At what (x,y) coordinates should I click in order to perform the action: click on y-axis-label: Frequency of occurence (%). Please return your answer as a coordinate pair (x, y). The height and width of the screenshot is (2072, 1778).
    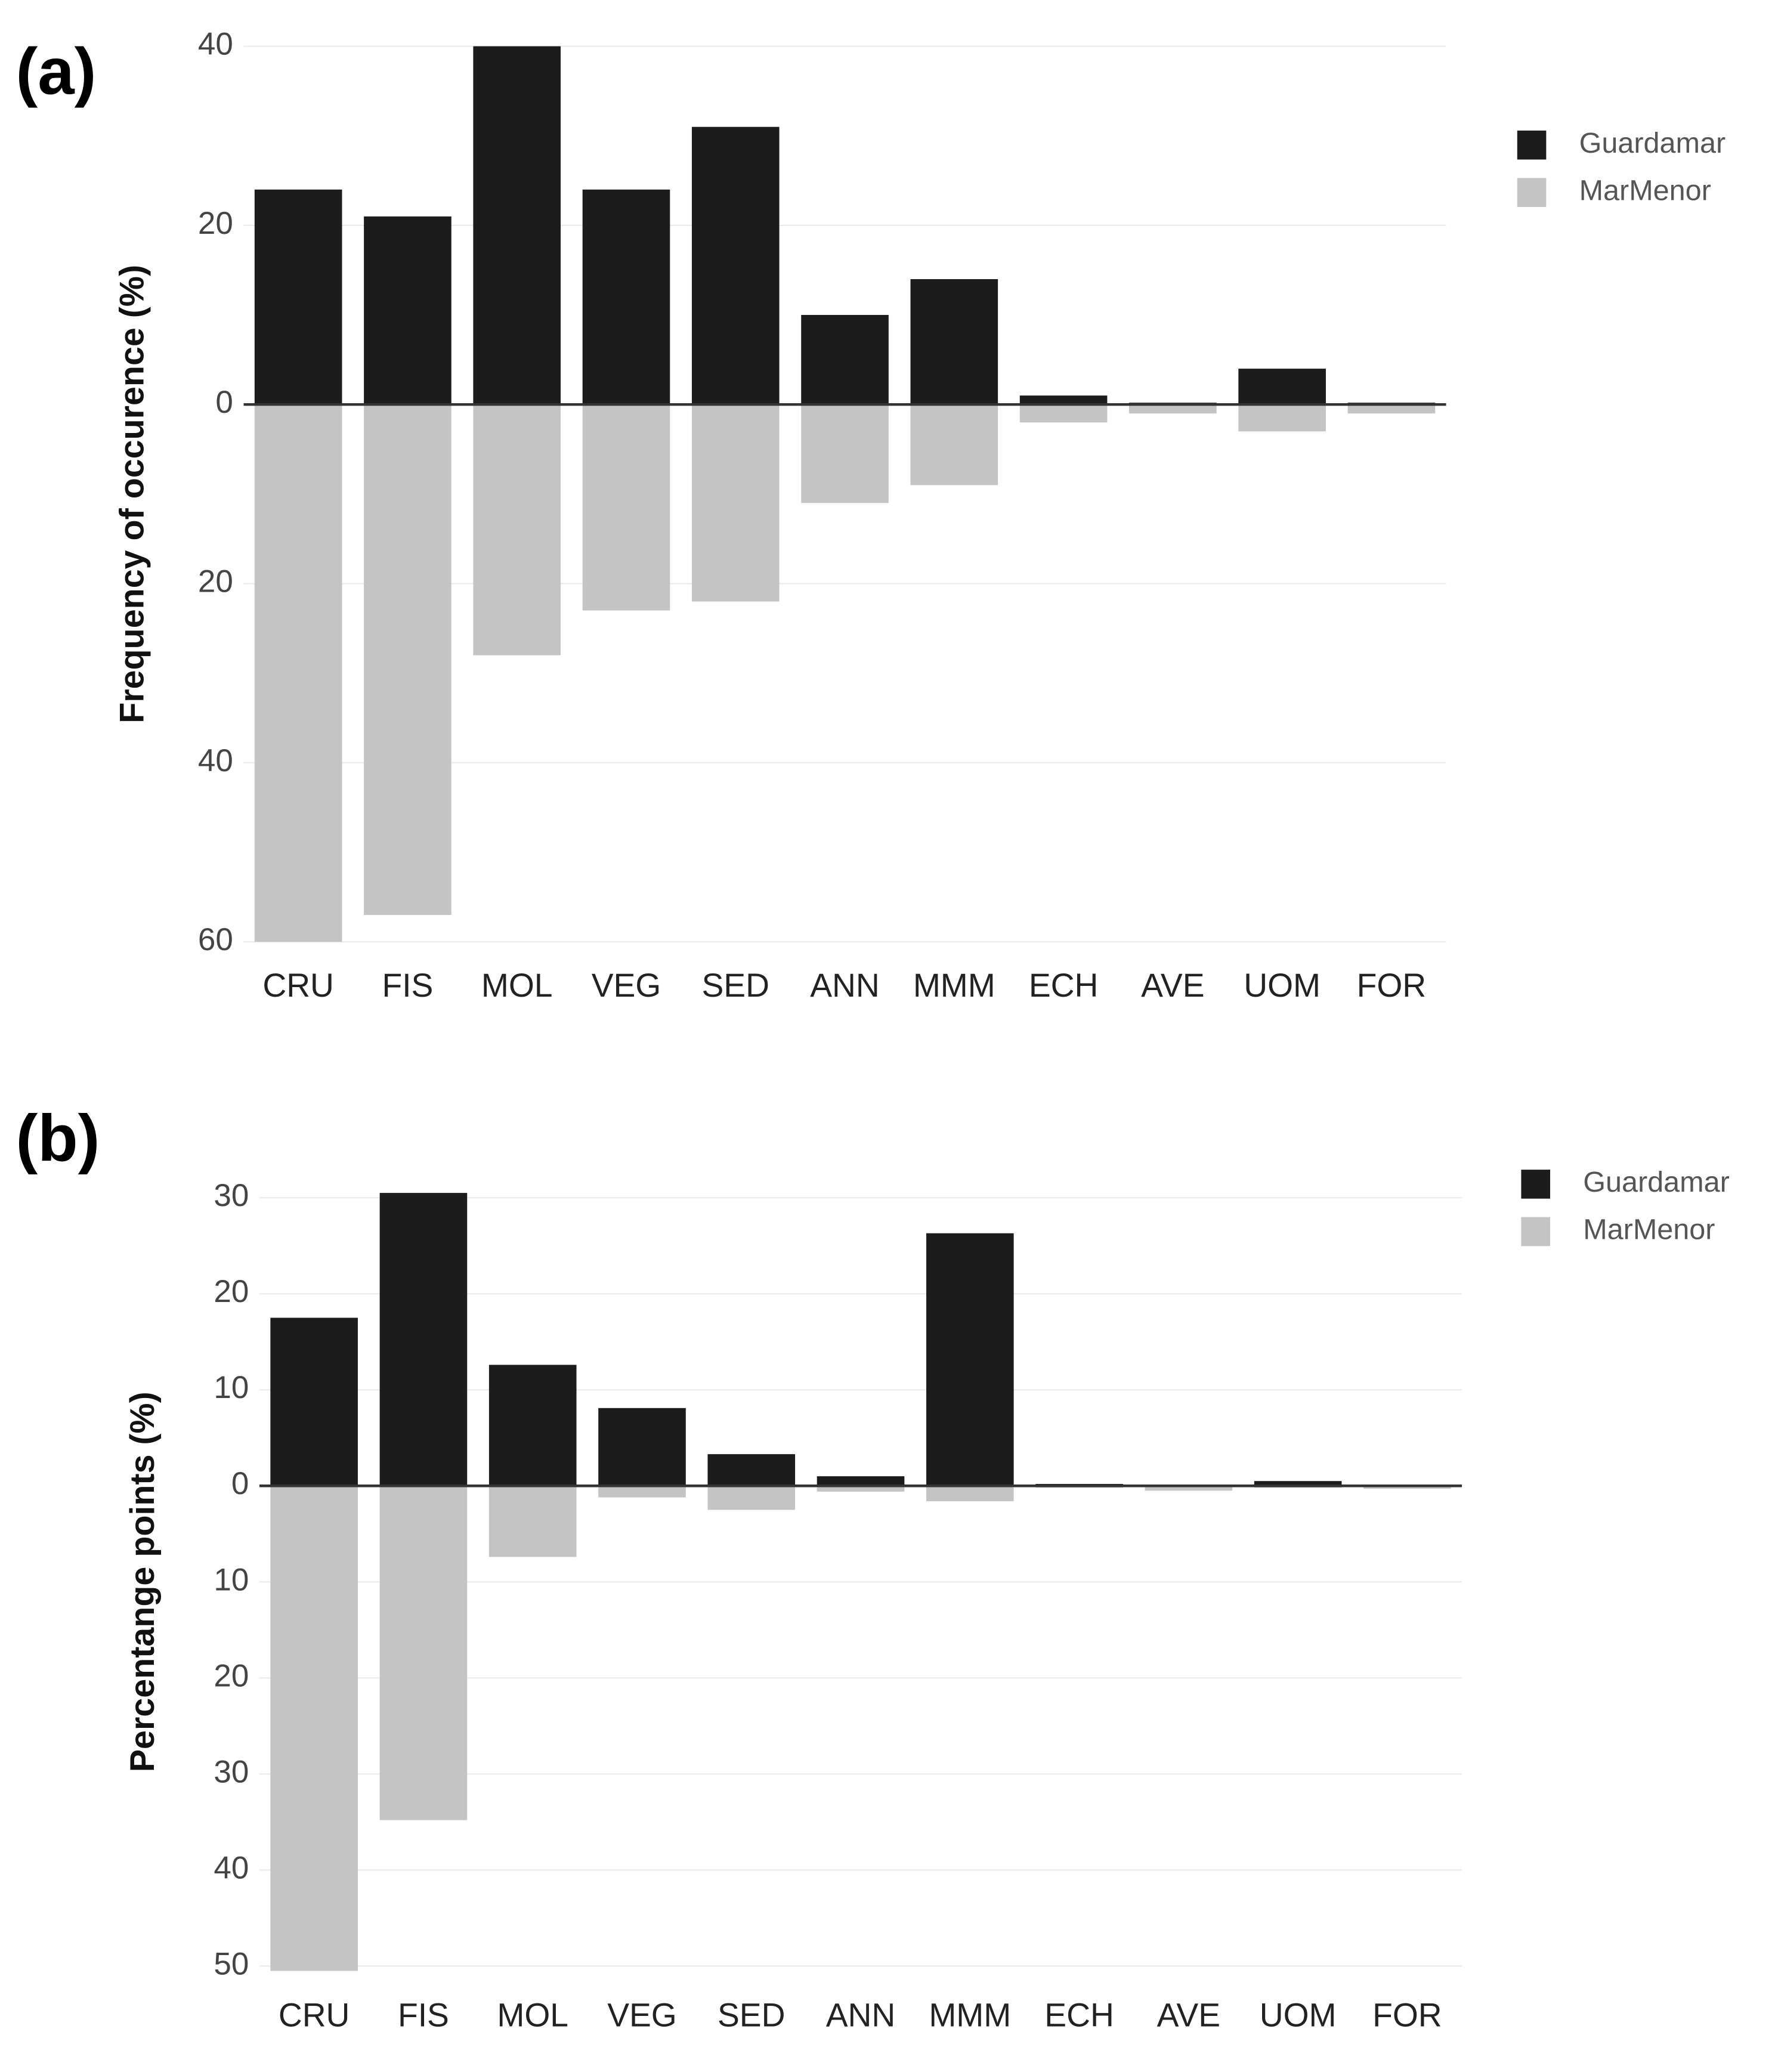
    Looking at the image, I should click on (132, 494).